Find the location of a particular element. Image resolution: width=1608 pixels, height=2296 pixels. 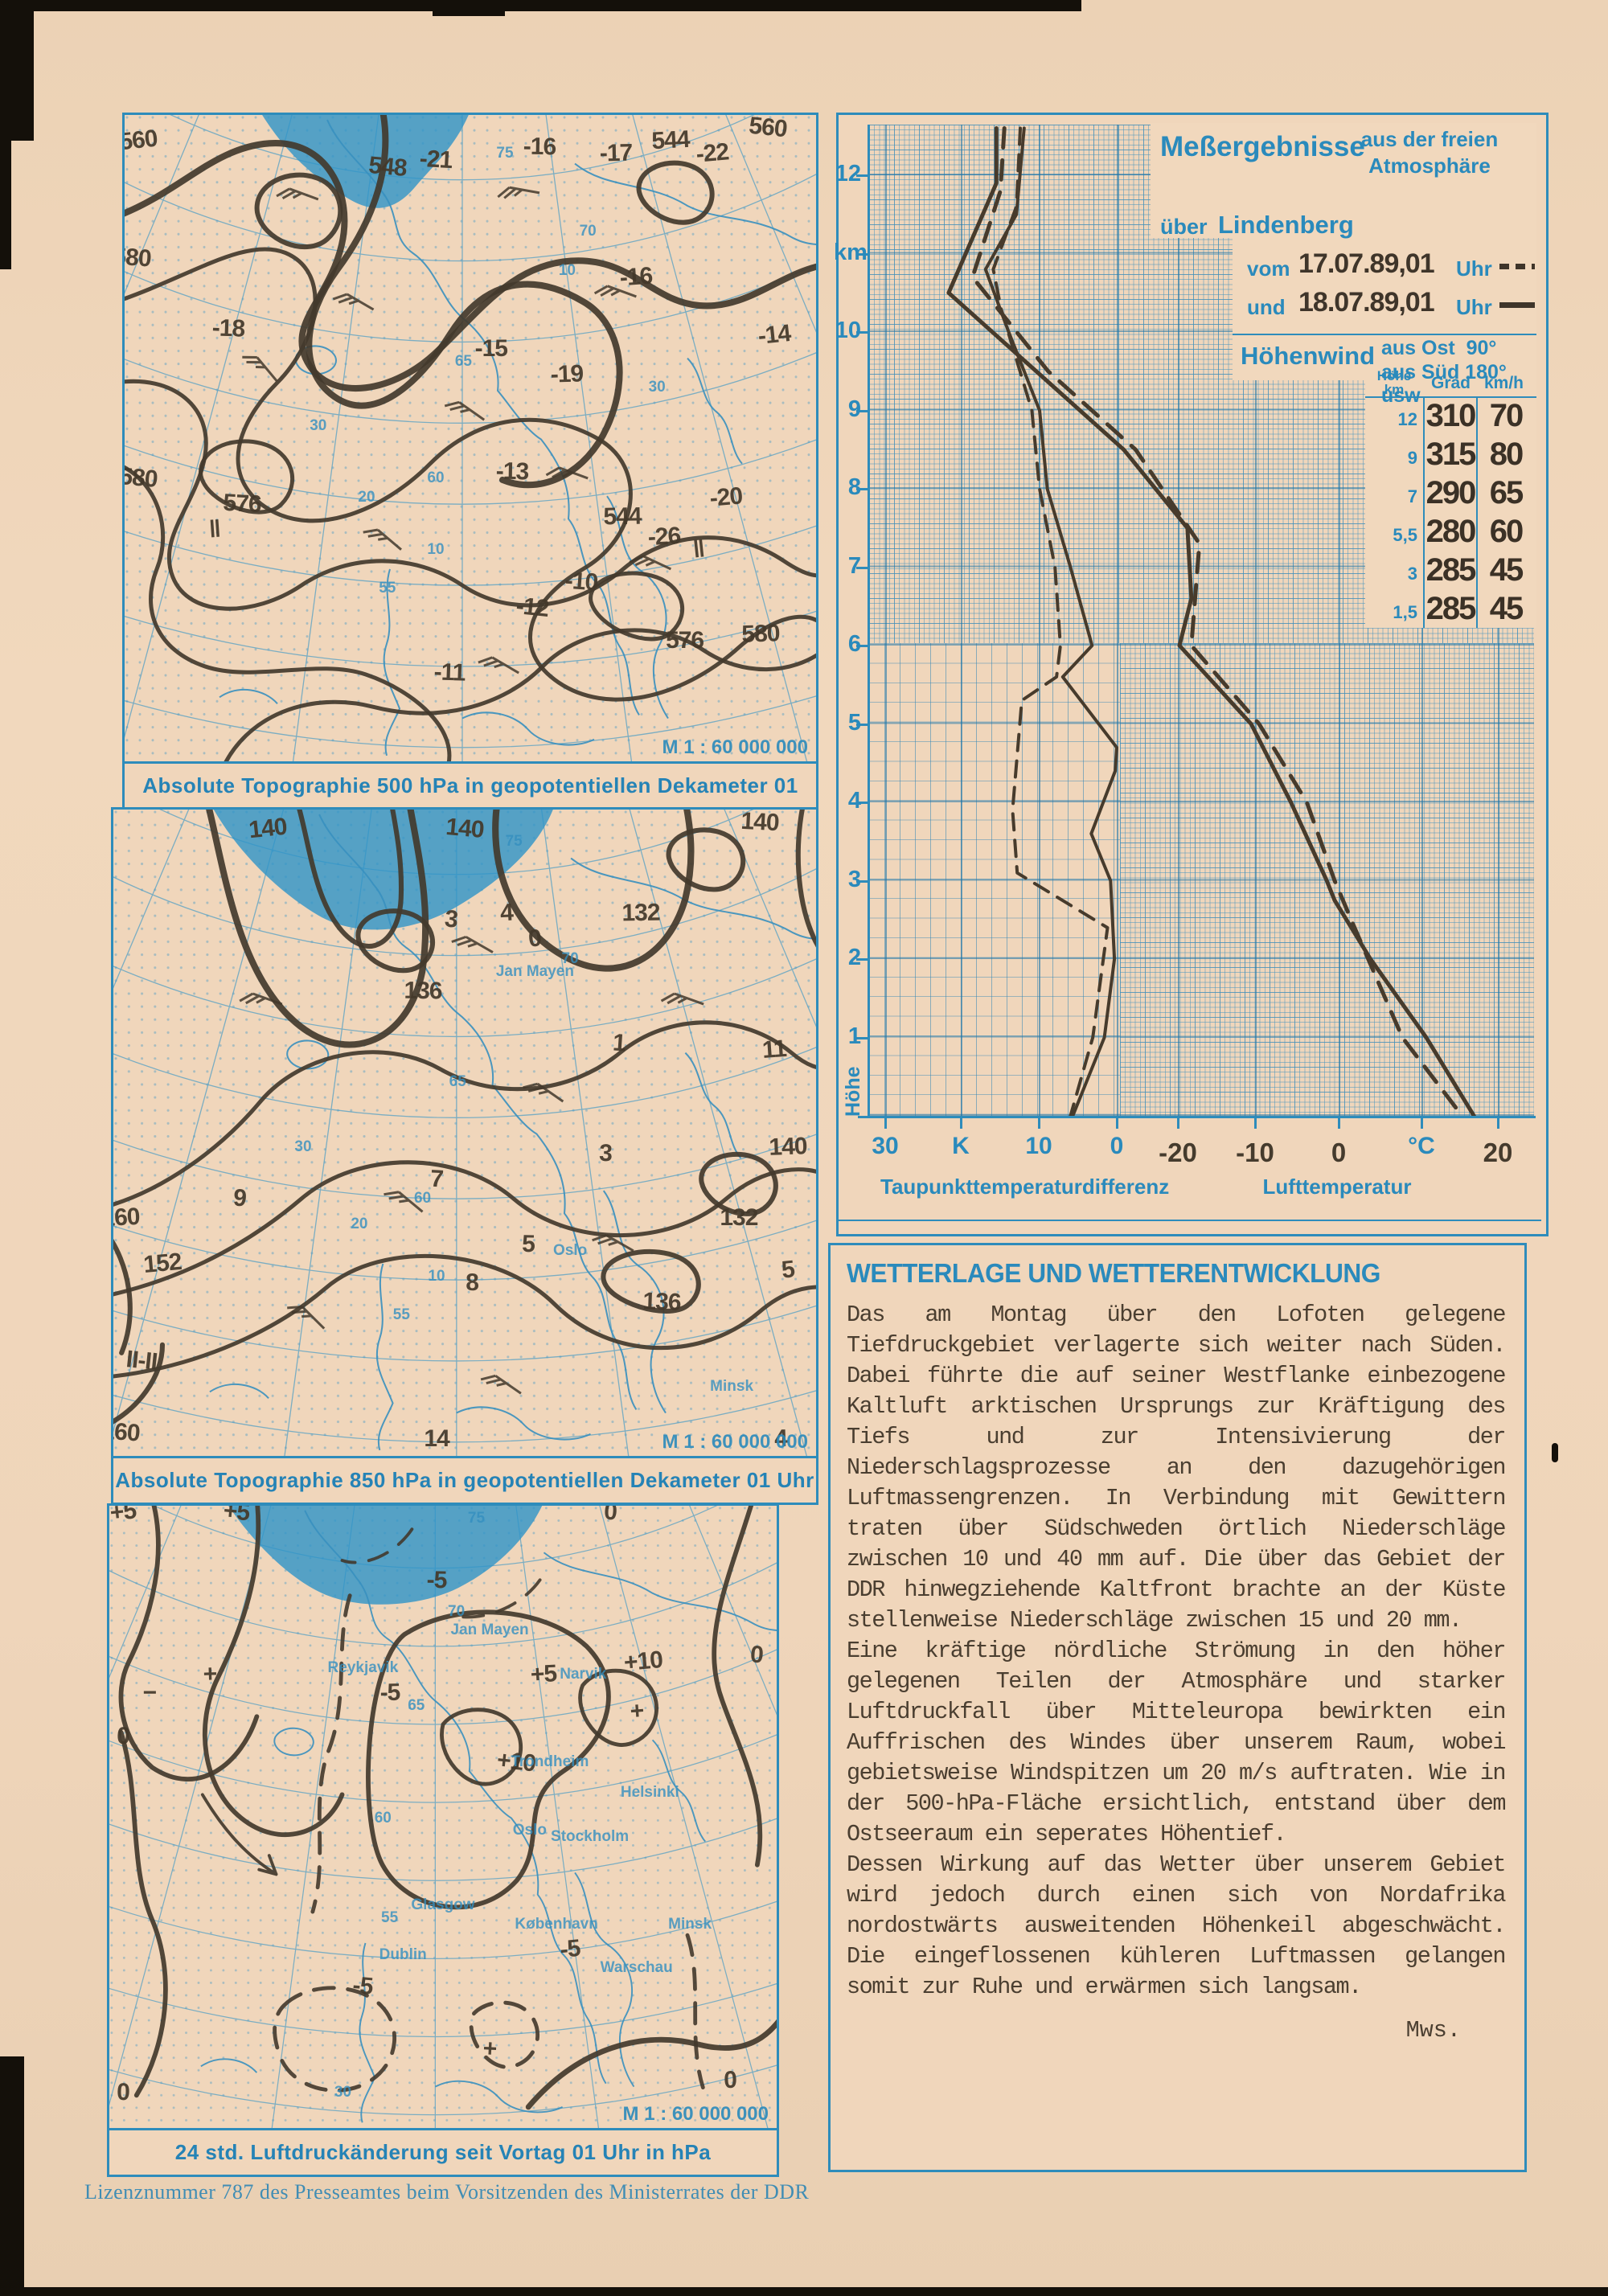

wind-speed: 45 is located at coordinates (1506, 570).